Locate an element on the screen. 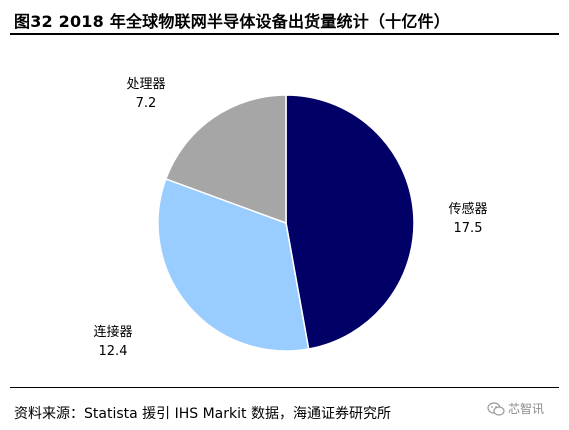 This screenshot has height=430, width=569. pie-slice-connector is located at coordinates (233, 264).